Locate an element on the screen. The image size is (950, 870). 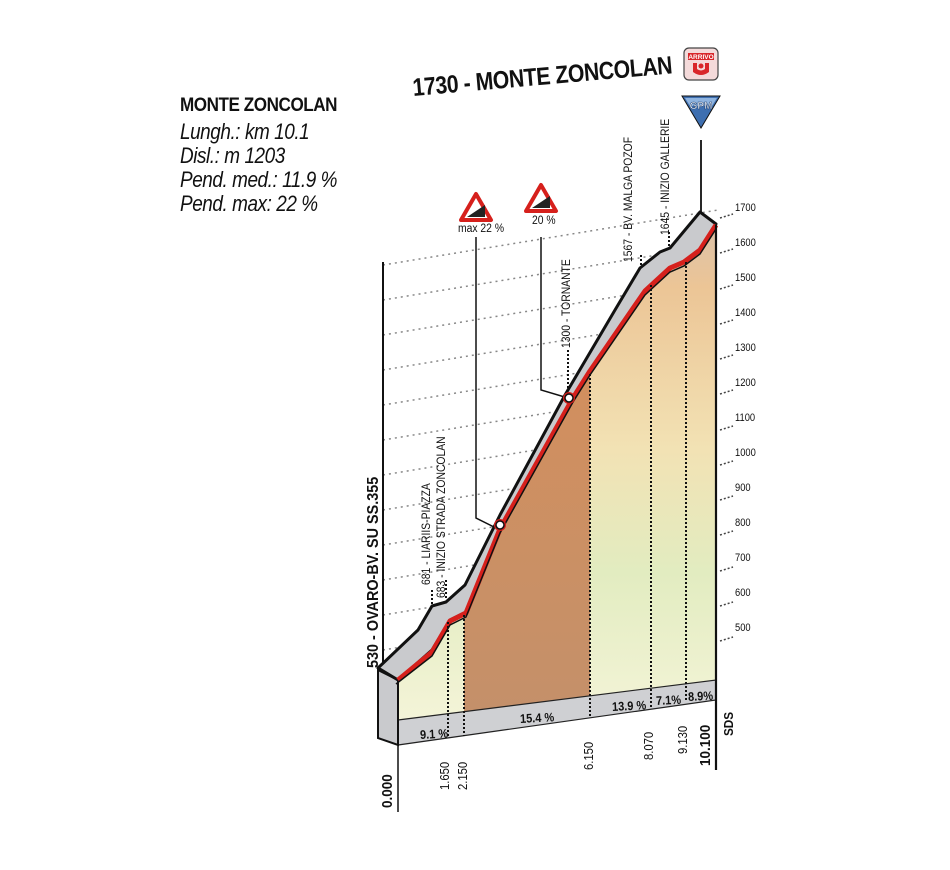
km-mark: 1.650 is located at coordinates (445, 775).